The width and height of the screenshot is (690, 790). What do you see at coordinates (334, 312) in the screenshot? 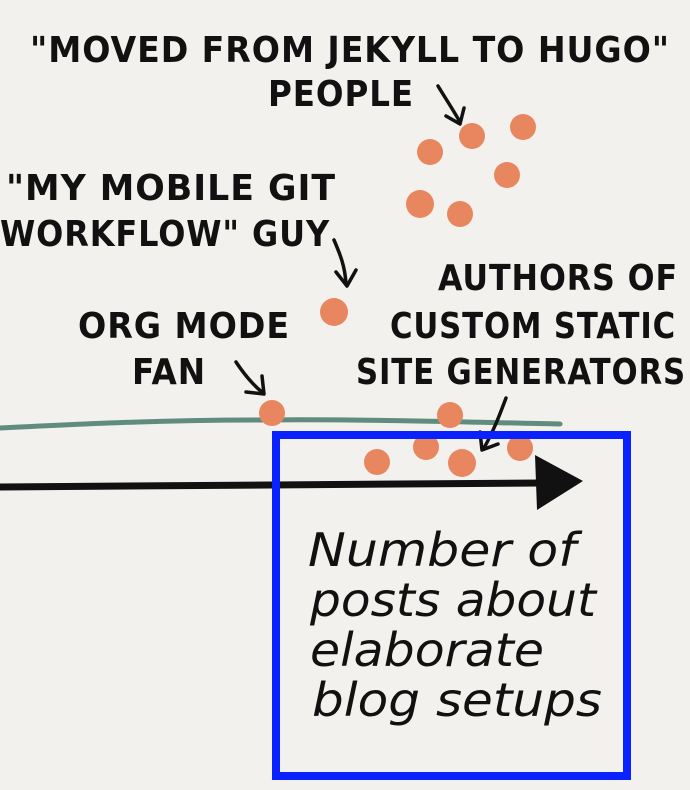
I see `dot-mobile-git` at bounding box center [334, 312].